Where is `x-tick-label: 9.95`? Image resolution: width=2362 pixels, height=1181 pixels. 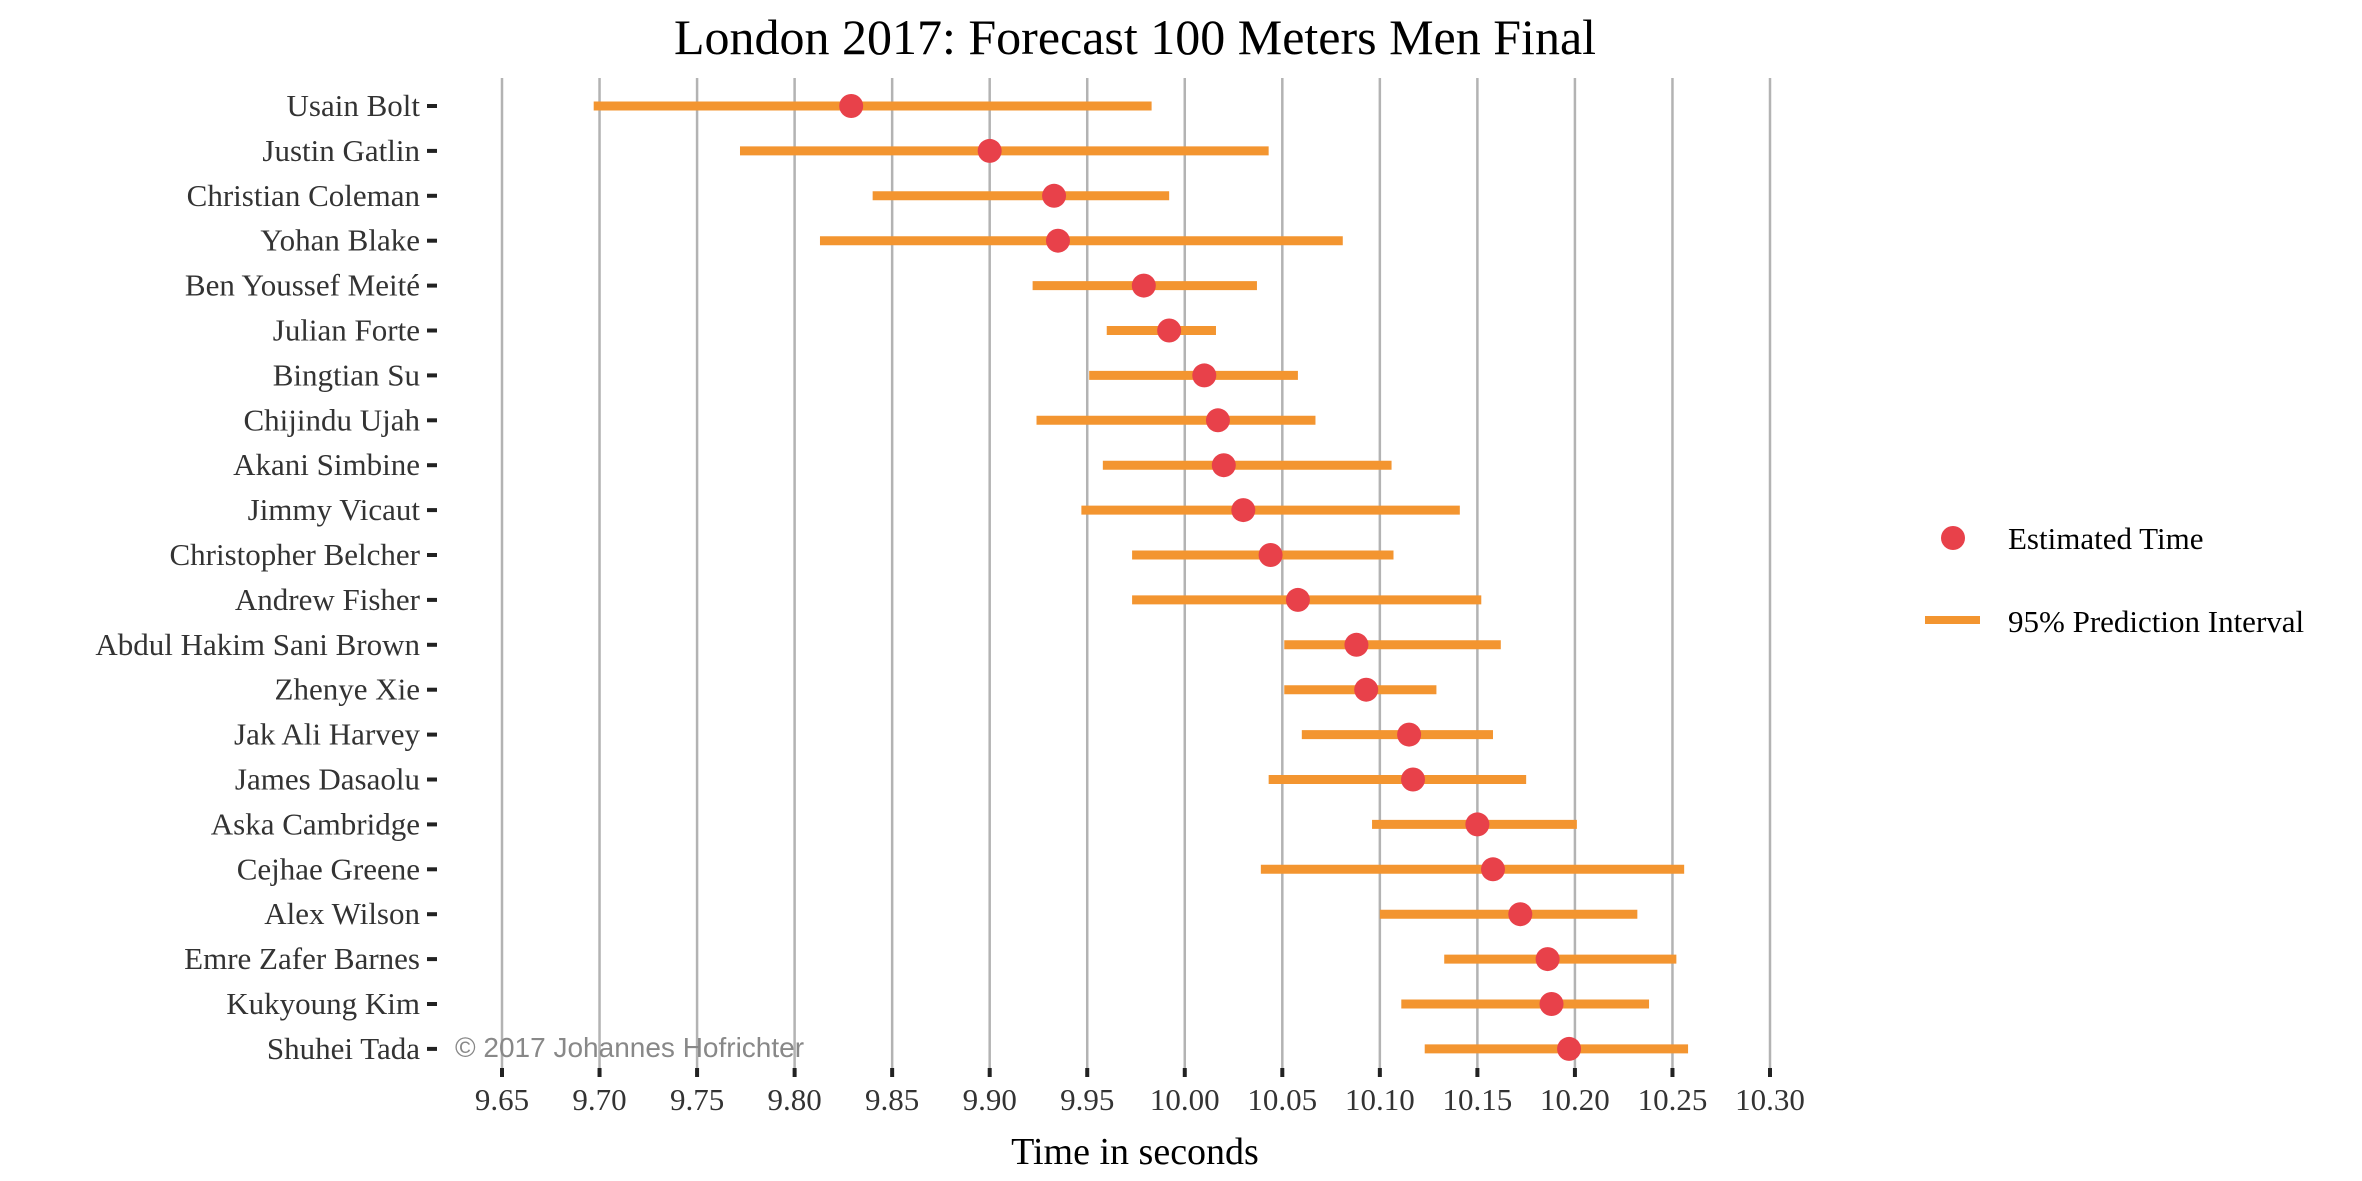 x-tick-label: 9.95 is located at coordinates (1087, 1099).